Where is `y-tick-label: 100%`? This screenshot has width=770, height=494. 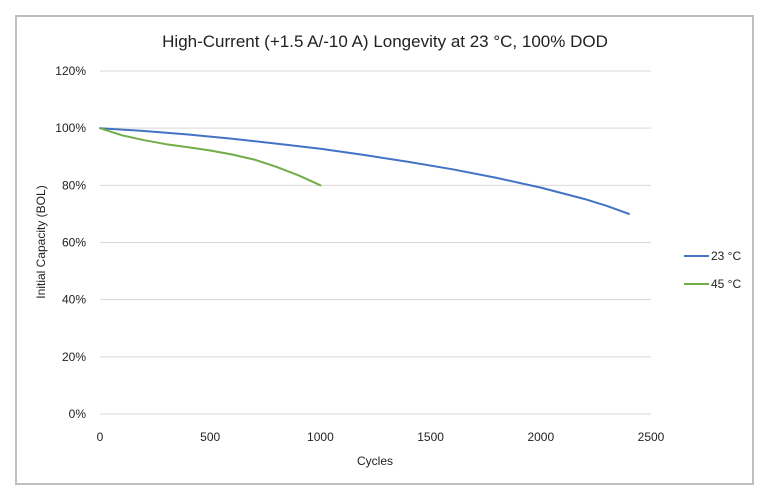
y-tick-label: 100% is located at coordinates (70, 128).